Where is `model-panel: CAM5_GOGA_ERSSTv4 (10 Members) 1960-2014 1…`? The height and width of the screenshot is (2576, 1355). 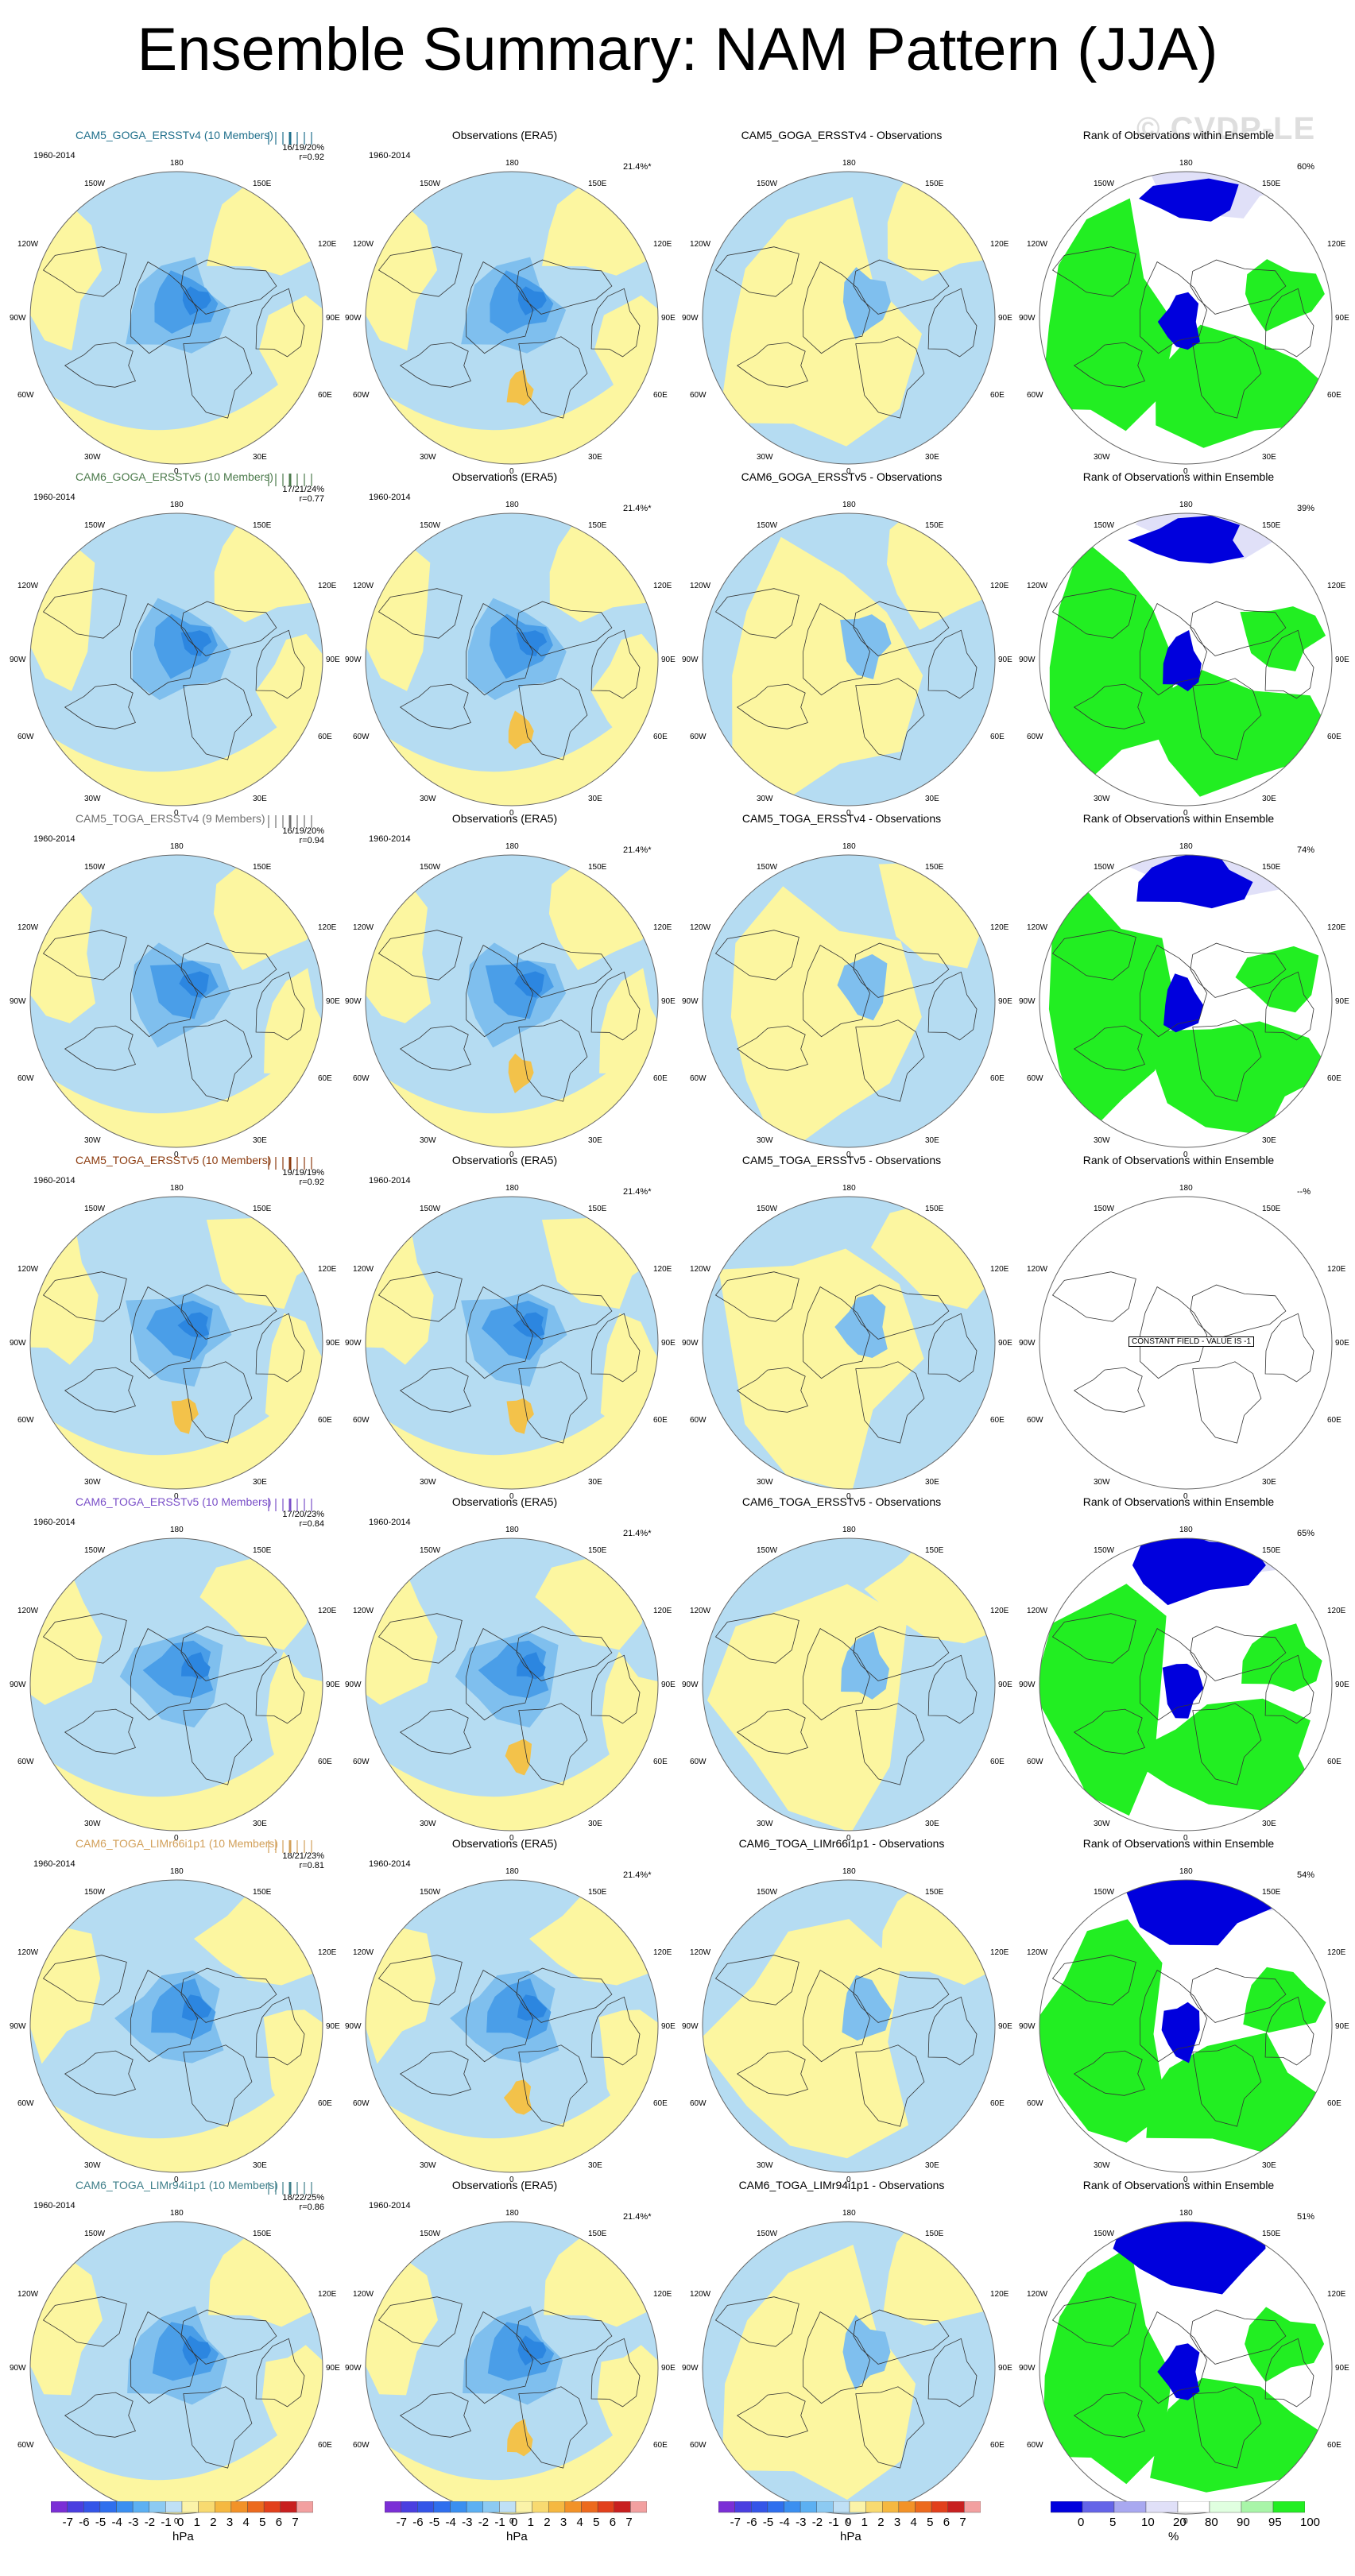 model-panel: CAM5_GOGA_ERSSTv4 (10 Members) 1960-2014 1… is located at coordinates (170, 301).